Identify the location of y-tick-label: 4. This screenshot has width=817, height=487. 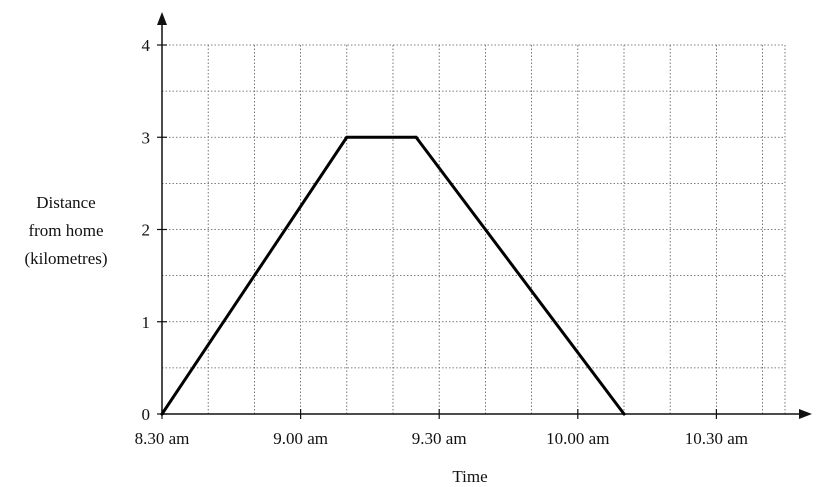
(146, 45).